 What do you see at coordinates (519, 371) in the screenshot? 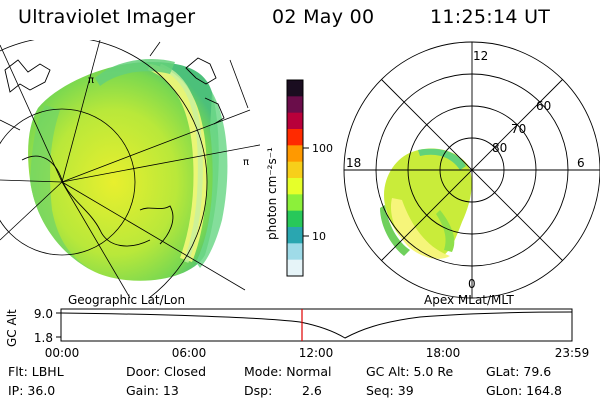
I see `glat-readout: GLat: 79.6` at bounding box center [519, 371].